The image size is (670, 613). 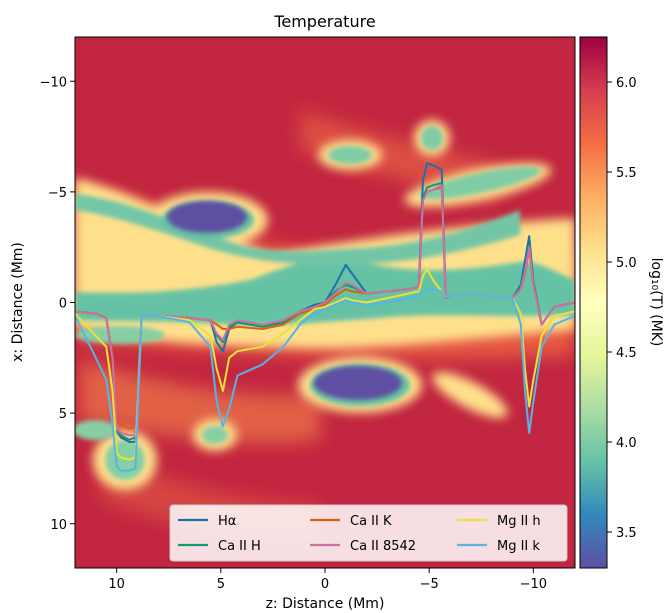 I want to click on y-tick-label: −10, so click(x=53, y=82).